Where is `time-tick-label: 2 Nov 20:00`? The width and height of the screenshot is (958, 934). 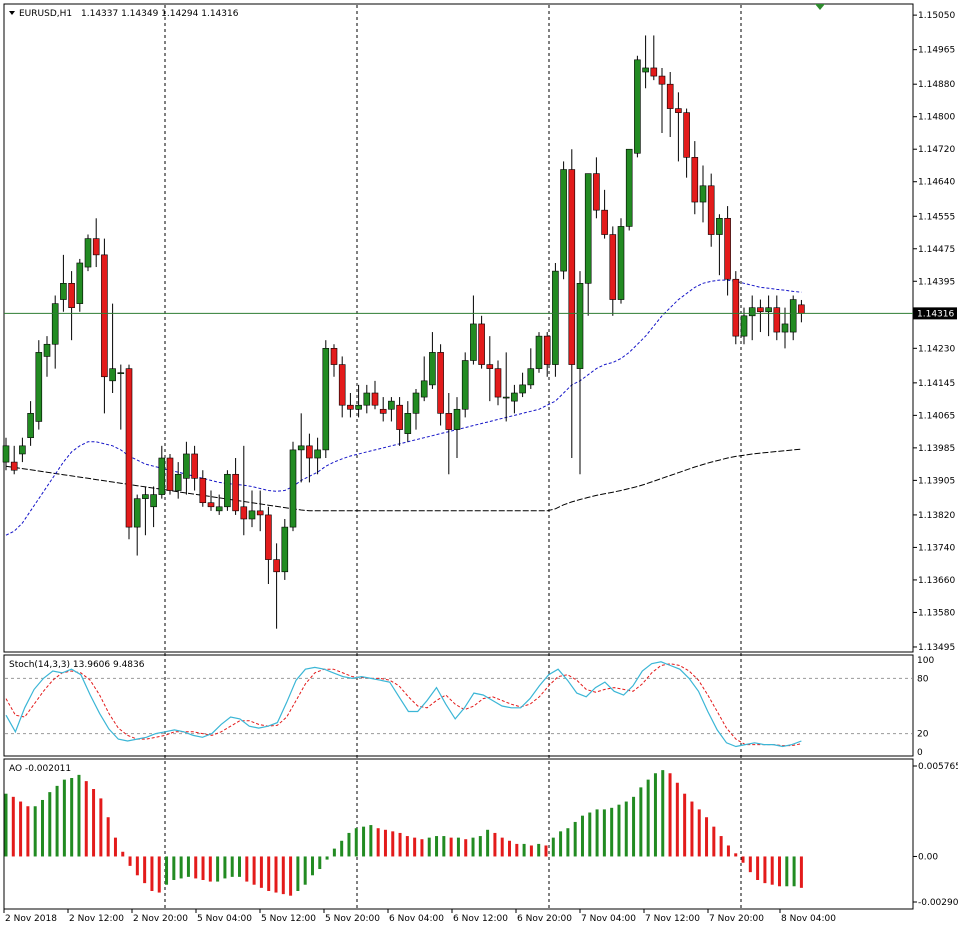 time-tick-label: 2 Nov 20:00 is located at coordinates (160, 919).